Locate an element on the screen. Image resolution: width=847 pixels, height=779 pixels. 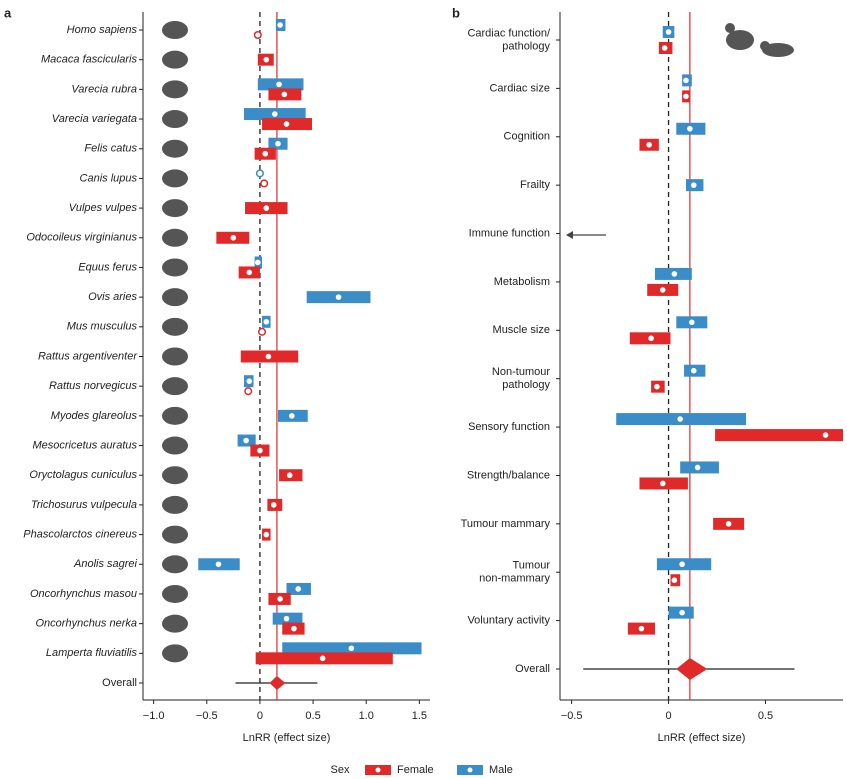
legend-label: Male is located at coordinates (501, 770).